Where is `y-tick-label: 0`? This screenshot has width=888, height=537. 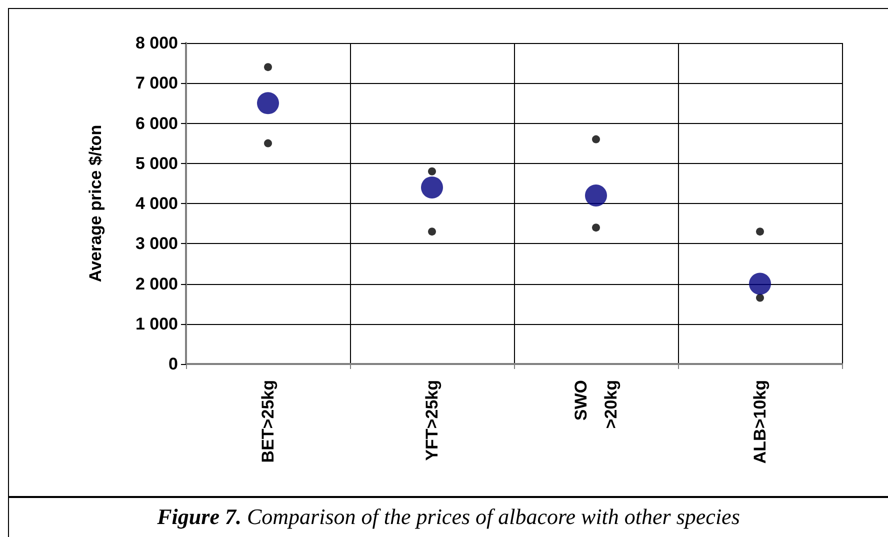
y-tick-label: 0 is located at coordinates (173, 364).